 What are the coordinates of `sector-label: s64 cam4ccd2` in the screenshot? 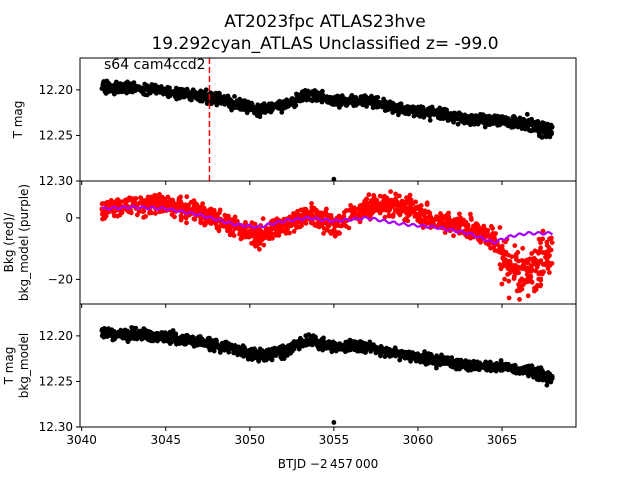 It's located at (155, 65).